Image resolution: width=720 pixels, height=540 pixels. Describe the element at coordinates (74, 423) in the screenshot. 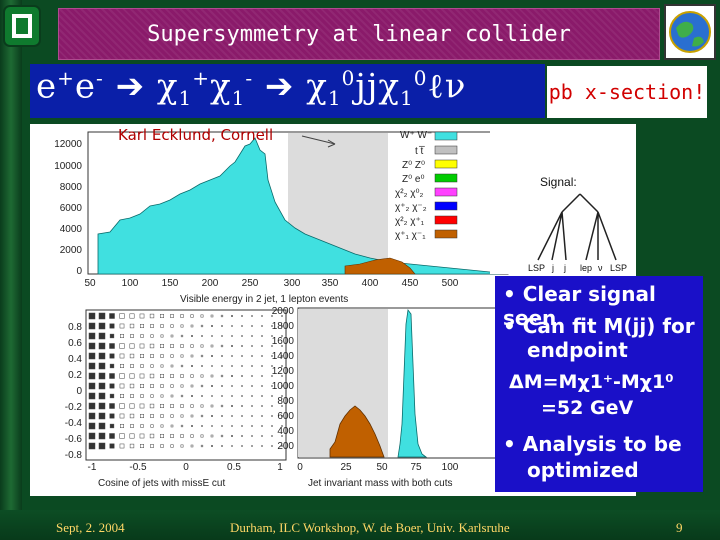

I see `svg-text: -0.4` at that location.